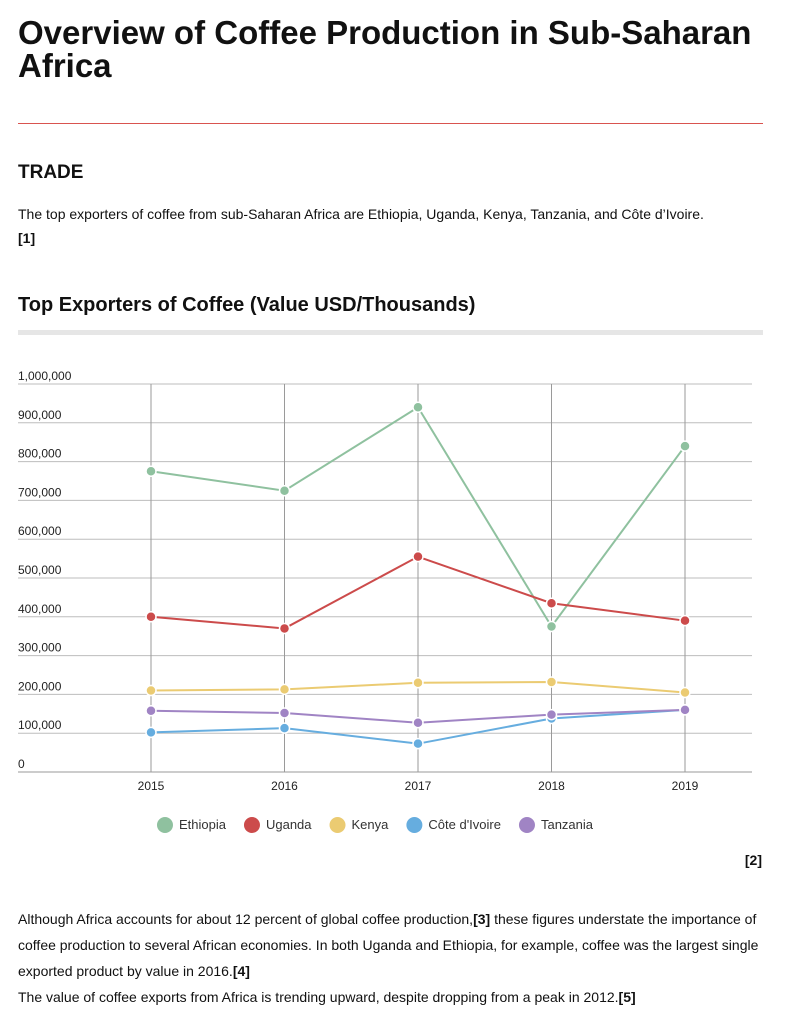  Describe the element at coordinates (526, 825) in the screenshot. I see `legend-swatch-tanzania` at that location.